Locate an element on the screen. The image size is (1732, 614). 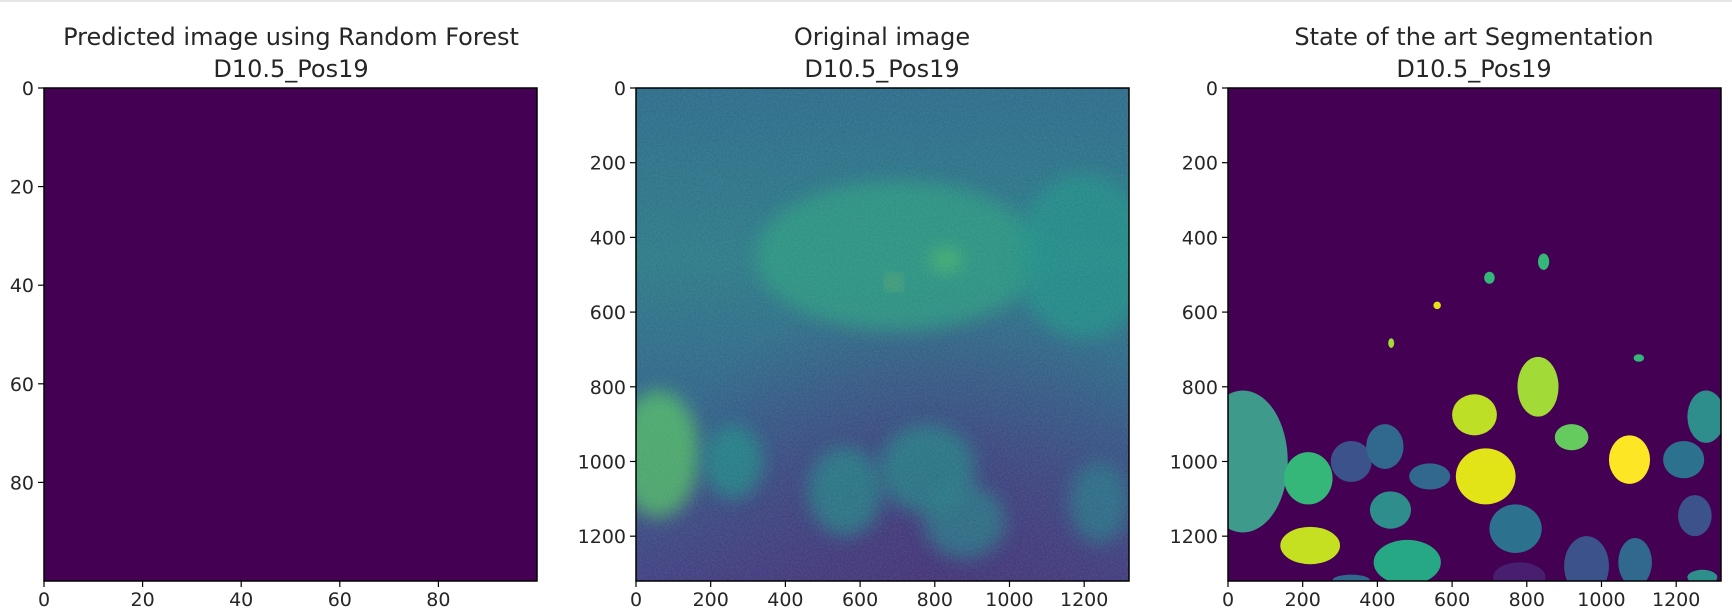
y-tick-label: 40 is located at coordinates (22, 286).